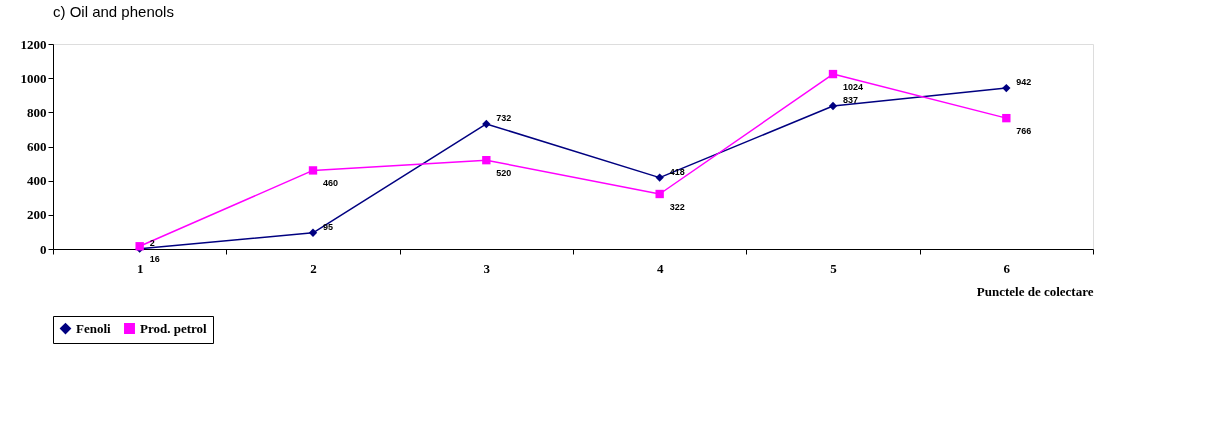 This screenshot has width=1208, height=426. I want to click on y-tick-label: 200, so click(37, 215).